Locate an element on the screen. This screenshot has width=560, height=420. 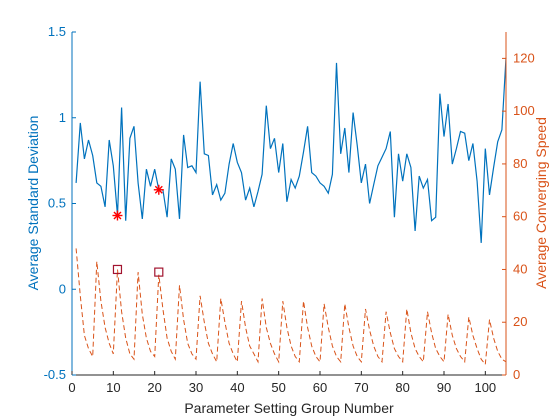
x-tick-label: 0 is located at coordinates (71, 387).